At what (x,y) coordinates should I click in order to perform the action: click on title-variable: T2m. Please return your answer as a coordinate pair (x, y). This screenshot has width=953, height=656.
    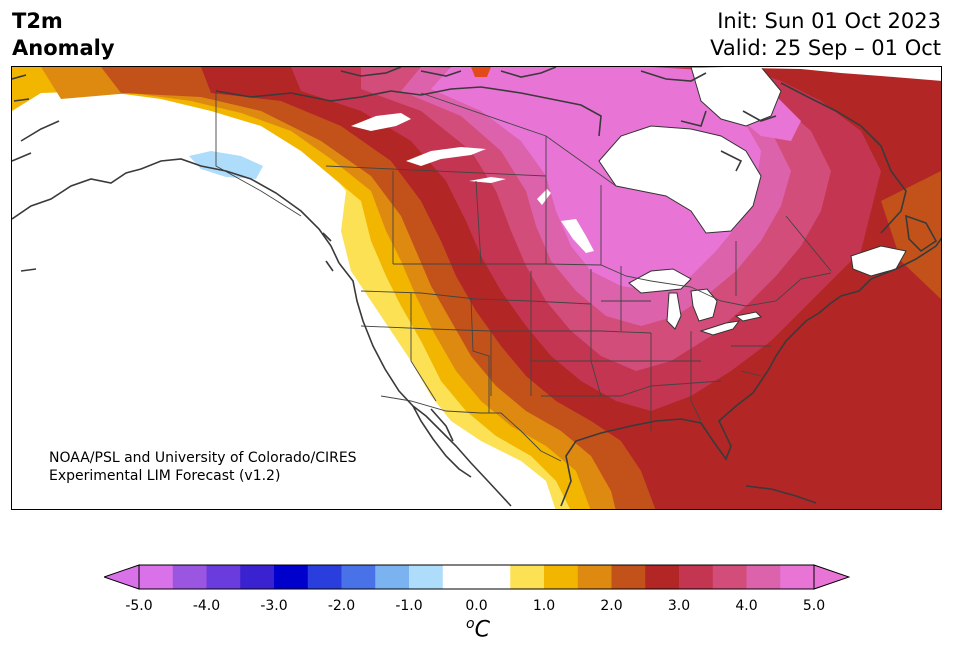
    Looking at the image, I should click on (37, 21).